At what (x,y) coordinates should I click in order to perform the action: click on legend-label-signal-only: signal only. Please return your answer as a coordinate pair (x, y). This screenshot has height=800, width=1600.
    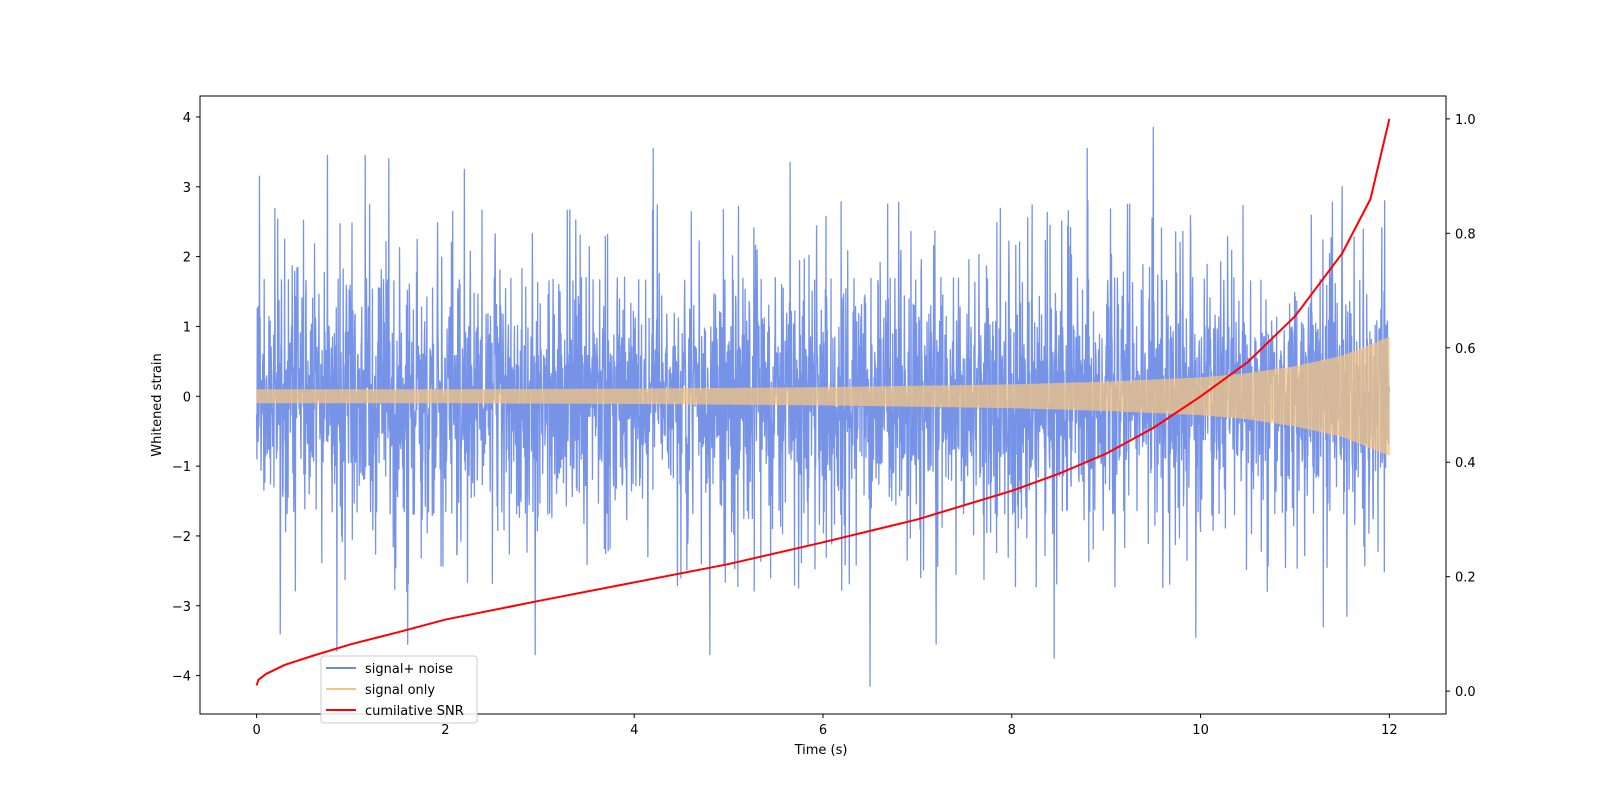
    Looking at the image, I should click on (400, 690).